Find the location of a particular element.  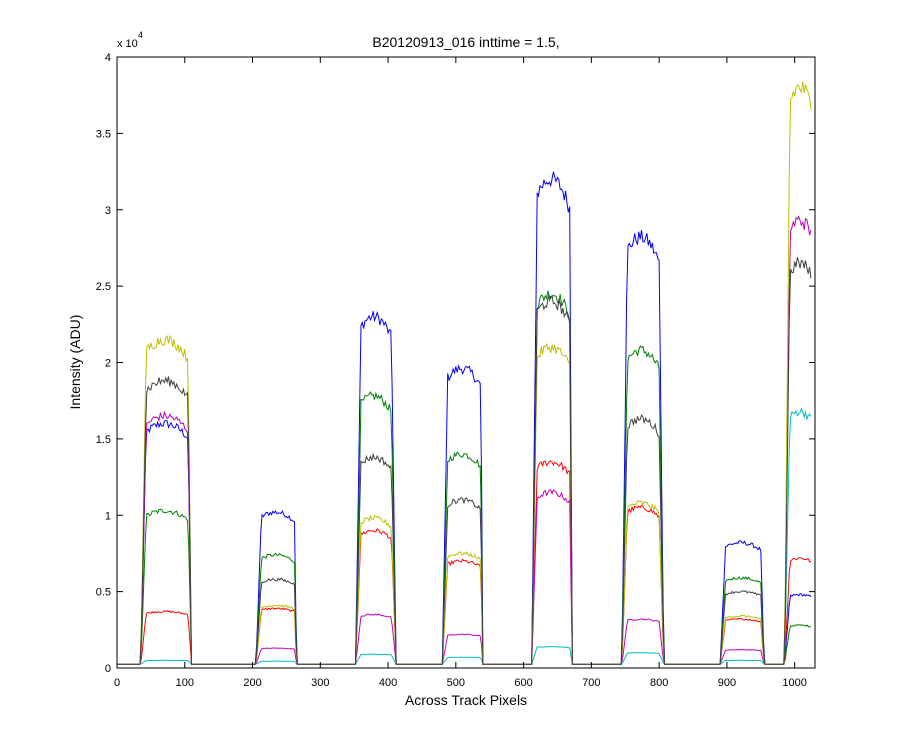

y-tick-label: 0.5 is located at coordinates (103, 593).